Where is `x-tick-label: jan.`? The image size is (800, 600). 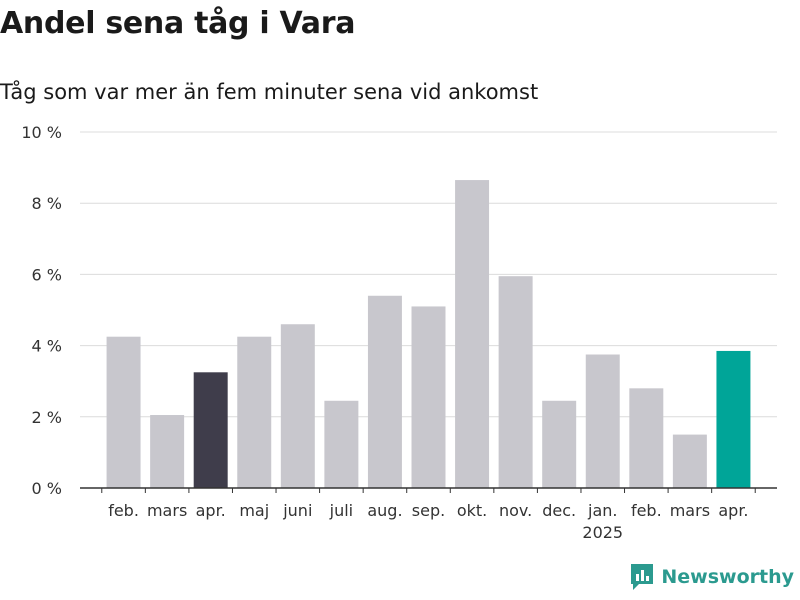 x-tick-label: jan. is located at coordinates (602, 510).